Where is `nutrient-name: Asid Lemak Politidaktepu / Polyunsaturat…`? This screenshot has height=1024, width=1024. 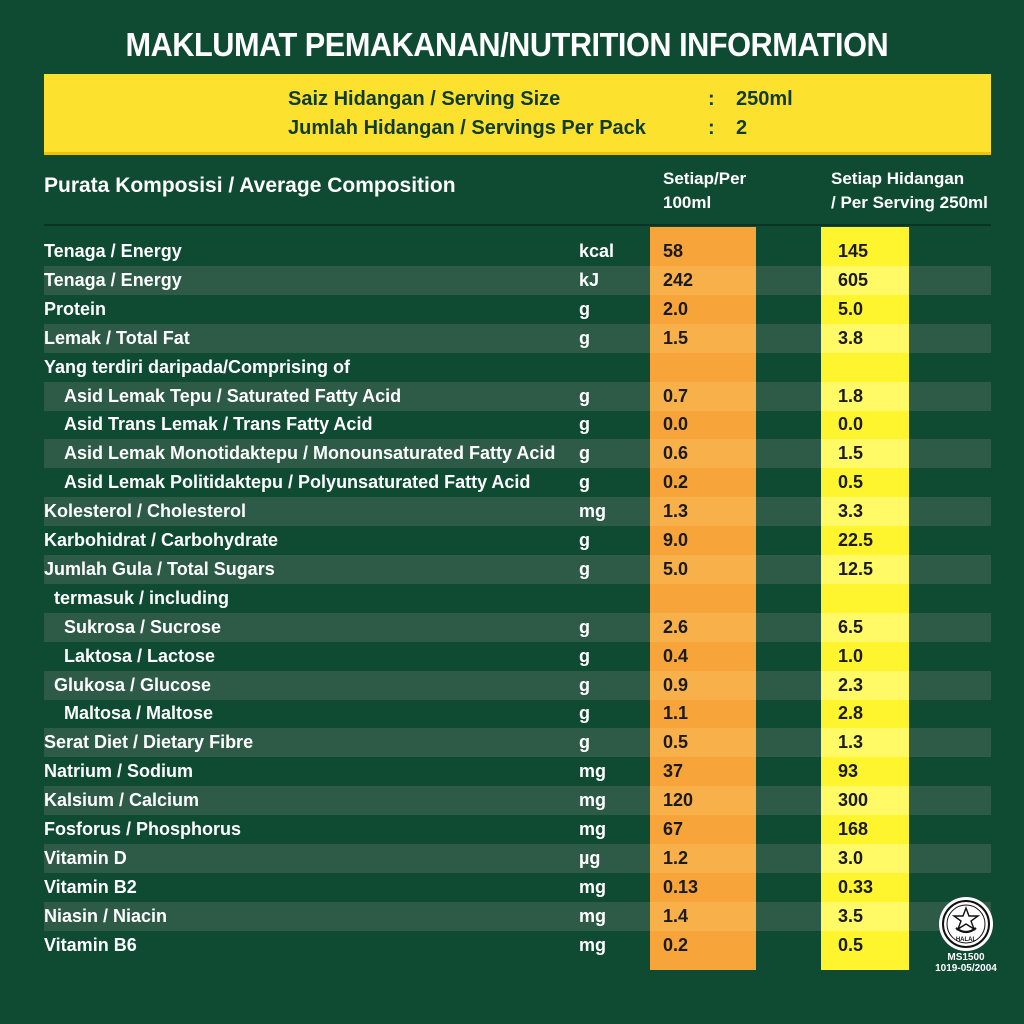
nutrient-name: Asid Lemak Politidaktepu / Polyunsaturat… is located at coordinates (297, 482).